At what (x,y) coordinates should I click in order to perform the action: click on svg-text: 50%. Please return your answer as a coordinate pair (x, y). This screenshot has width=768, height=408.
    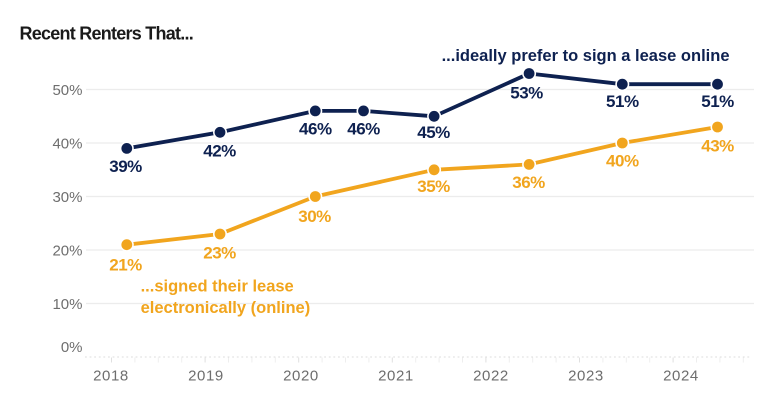
    Looking at the image, I should click on (67, 90).